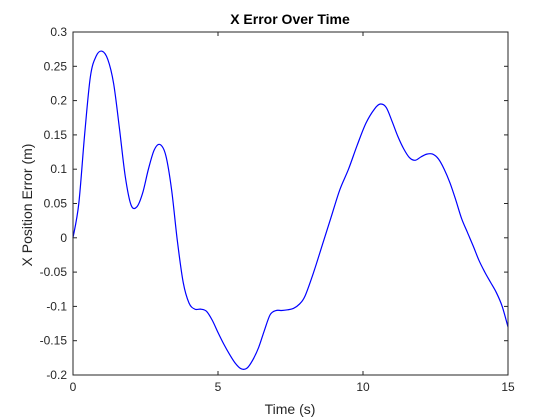 The image size is (560, 420). What do you see at coordinates (54, 341) in the screenshot?
I see `y-tick-label: -0.15` at bounding box center [54, 341].